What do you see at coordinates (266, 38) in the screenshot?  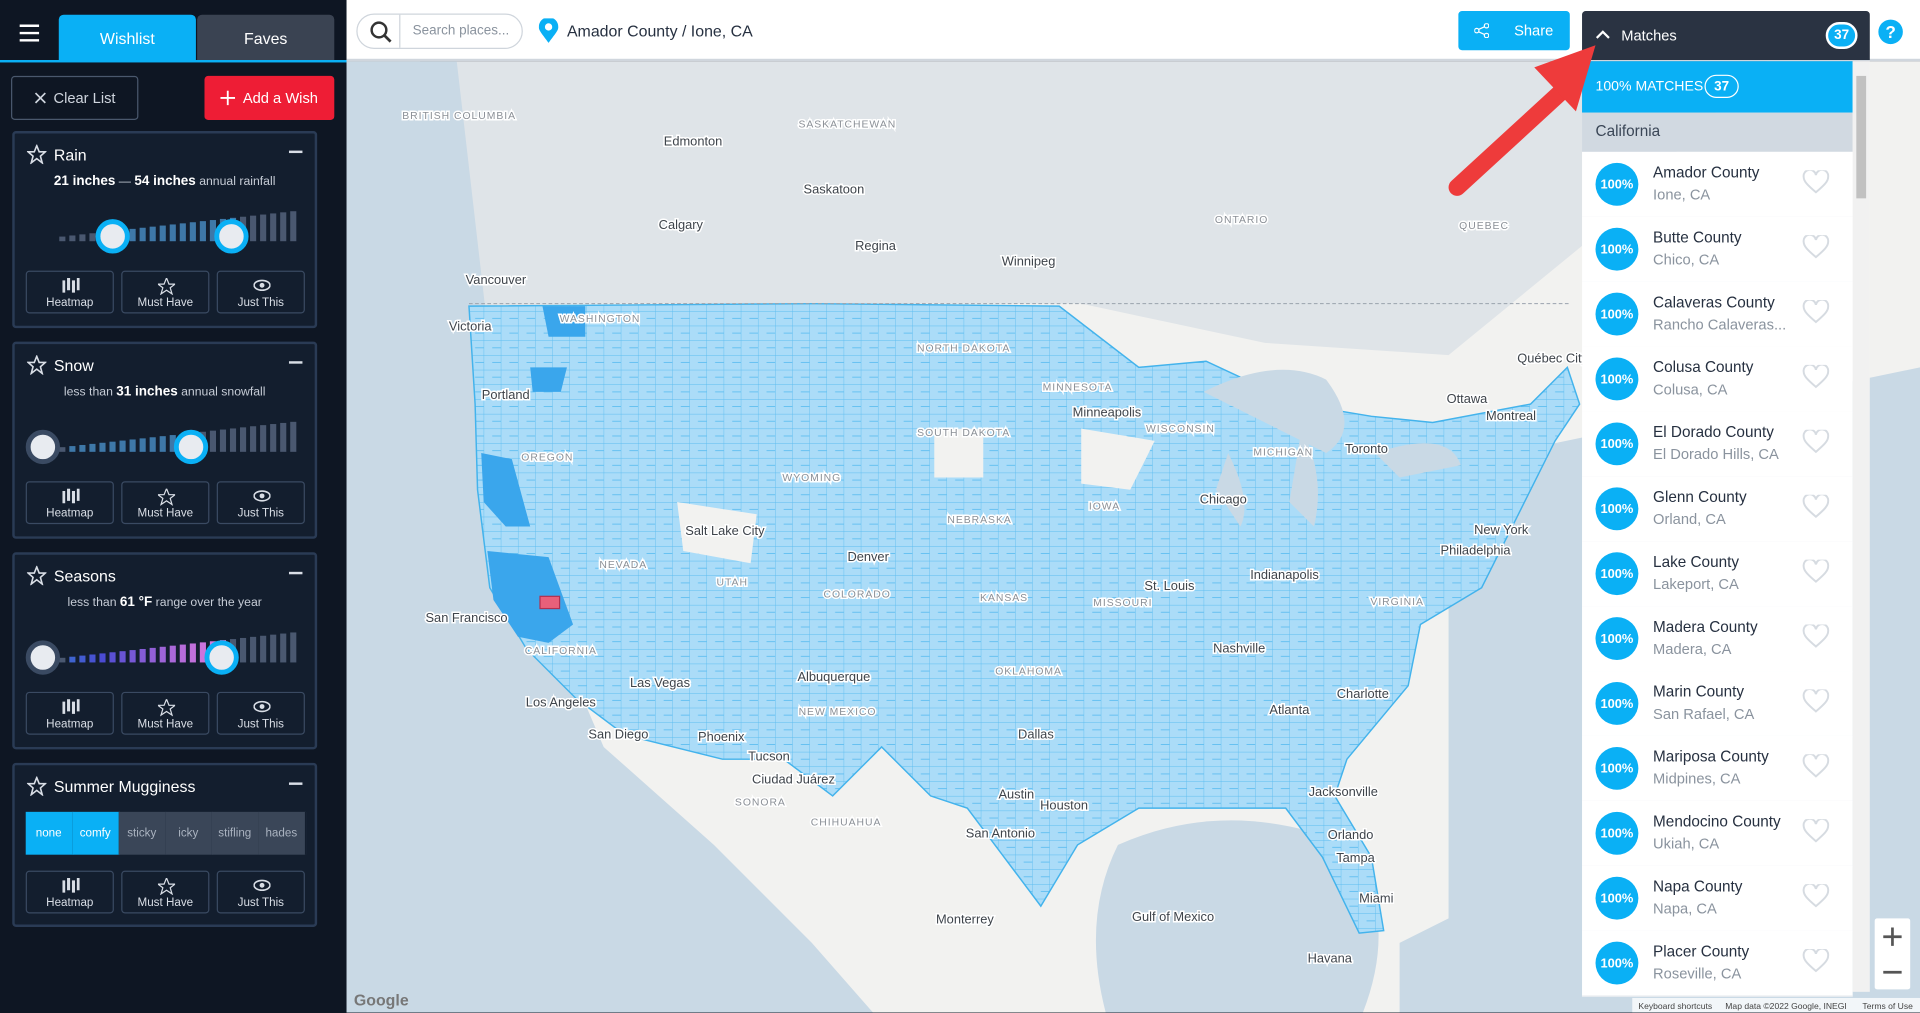 I see `tab: Faves` at bounding box center [266, 38].